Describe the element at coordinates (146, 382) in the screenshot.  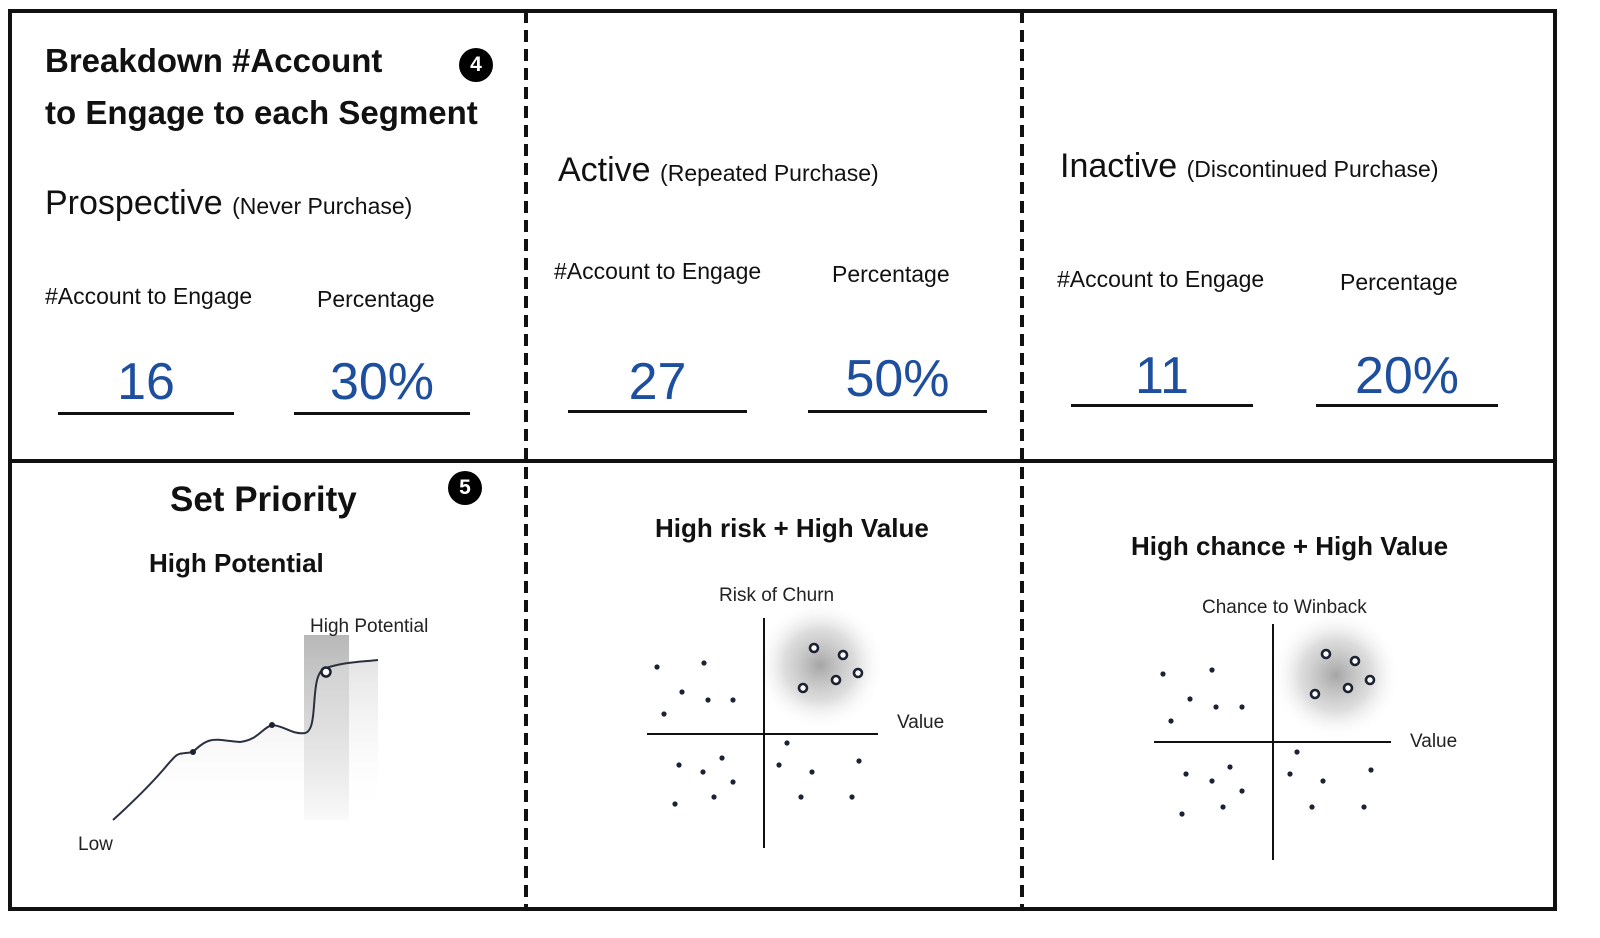
I see `accounts-value: 16` at that location.